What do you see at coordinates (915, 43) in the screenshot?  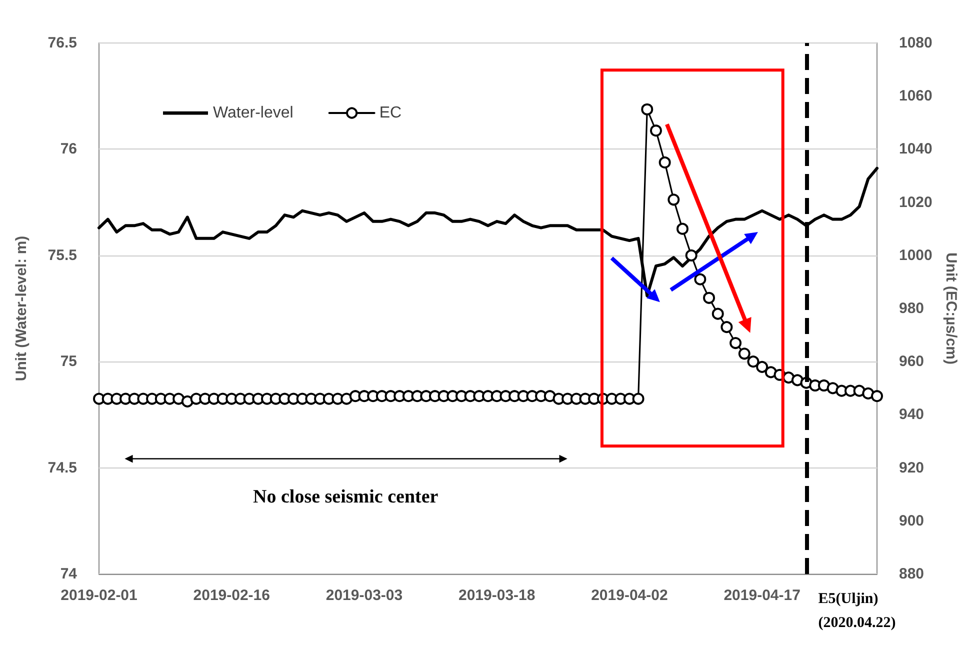 I see `y2-tick-label: 1080` at bounding box center [915, 43].